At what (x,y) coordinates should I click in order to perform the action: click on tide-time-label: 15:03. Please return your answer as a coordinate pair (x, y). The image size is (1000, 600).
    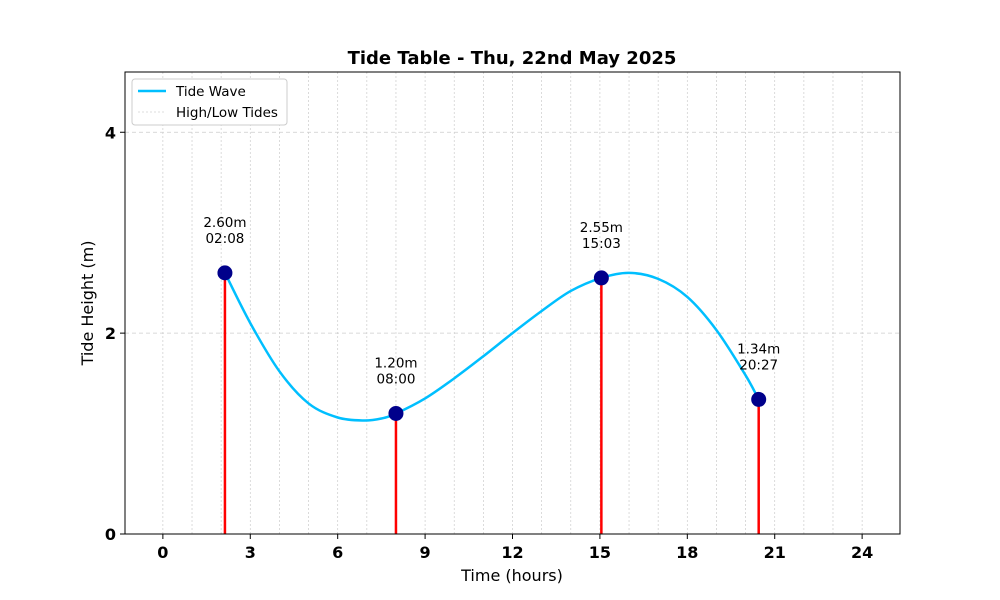
    Looking at the image, I should click on (601, 244).